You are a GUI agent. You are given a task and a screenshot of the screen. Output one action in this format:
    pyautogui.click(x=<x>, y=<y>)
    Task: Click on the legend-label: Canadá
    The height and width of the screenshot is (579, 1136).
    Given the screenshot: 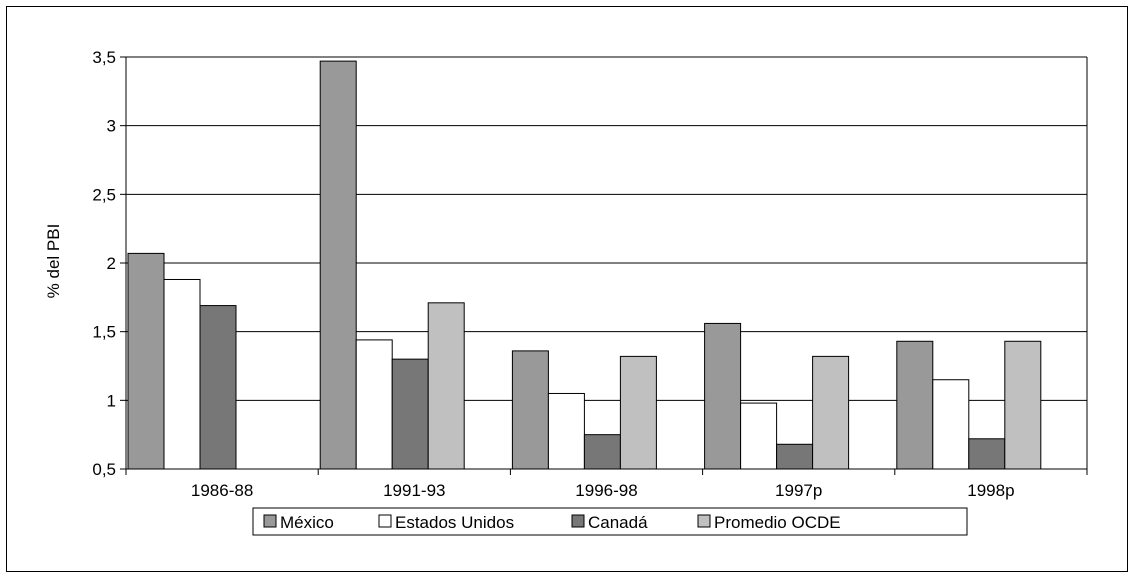 What is the action you would take?
    pyautogui.click(x=618, y=522)
    